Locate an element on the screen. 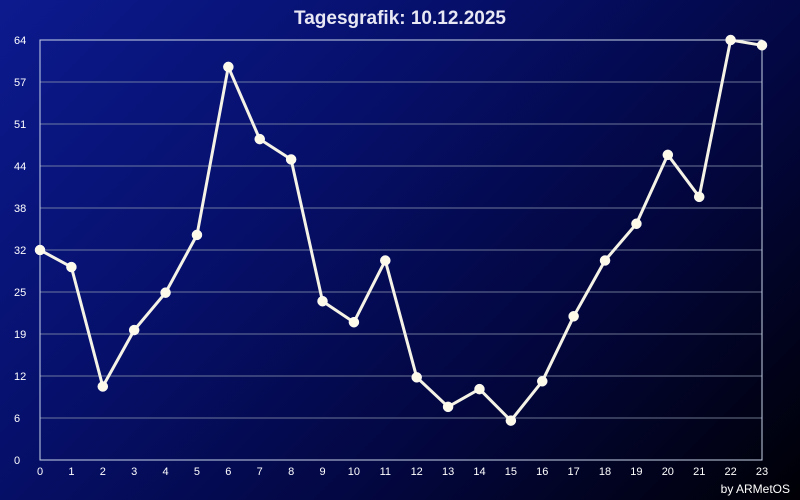  x-tick-label: 23 is located at coordinates (762, 472).